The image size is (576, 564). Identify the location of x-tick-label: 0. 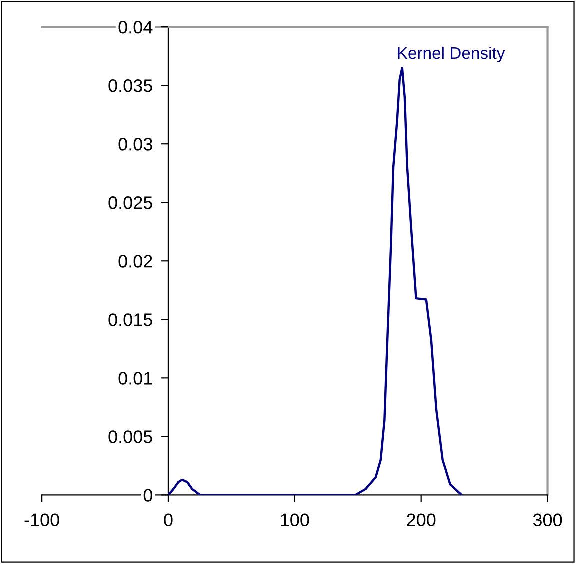
(168, 520).